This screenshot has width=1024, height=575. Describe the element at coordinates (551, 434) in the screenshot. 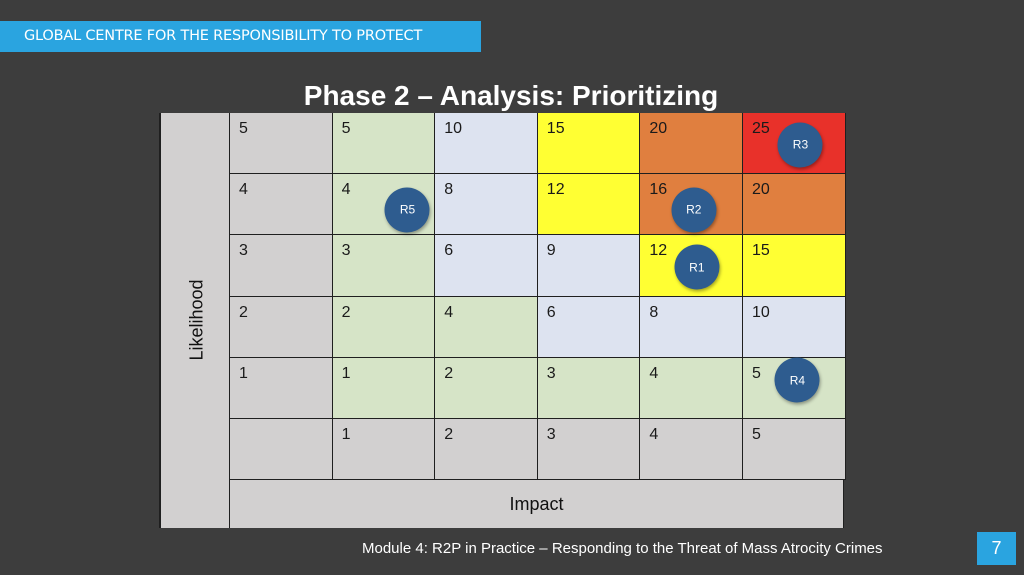

I see `impact-label-cell-value: 3` at that location.